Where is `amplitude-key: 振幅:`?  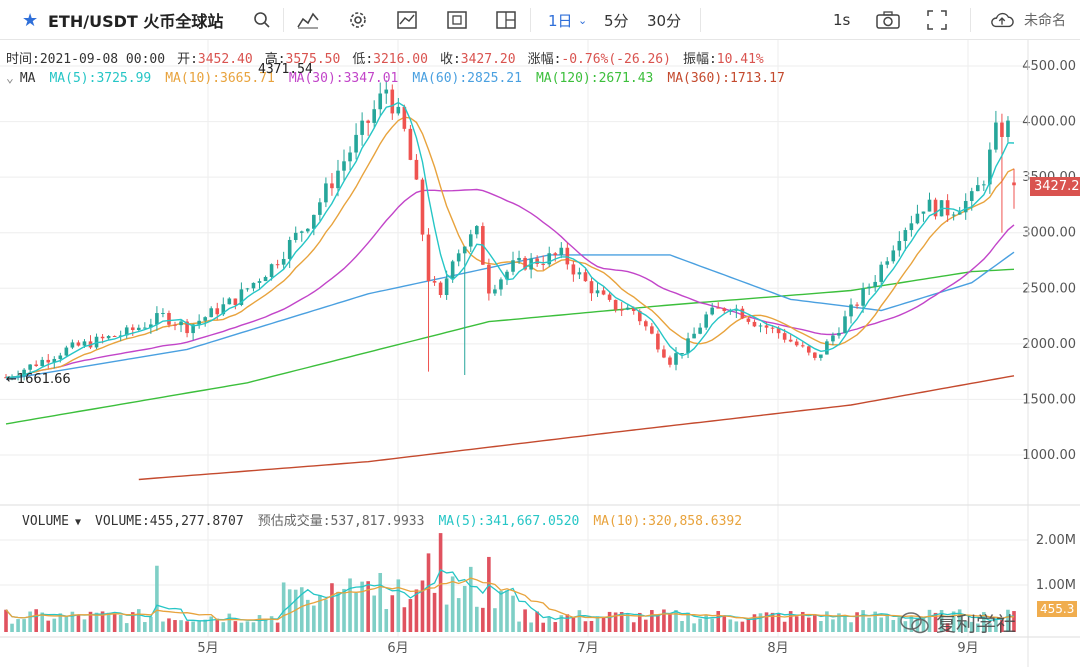 amplitude-key: 振幅: is located at coordinates (699, 59).